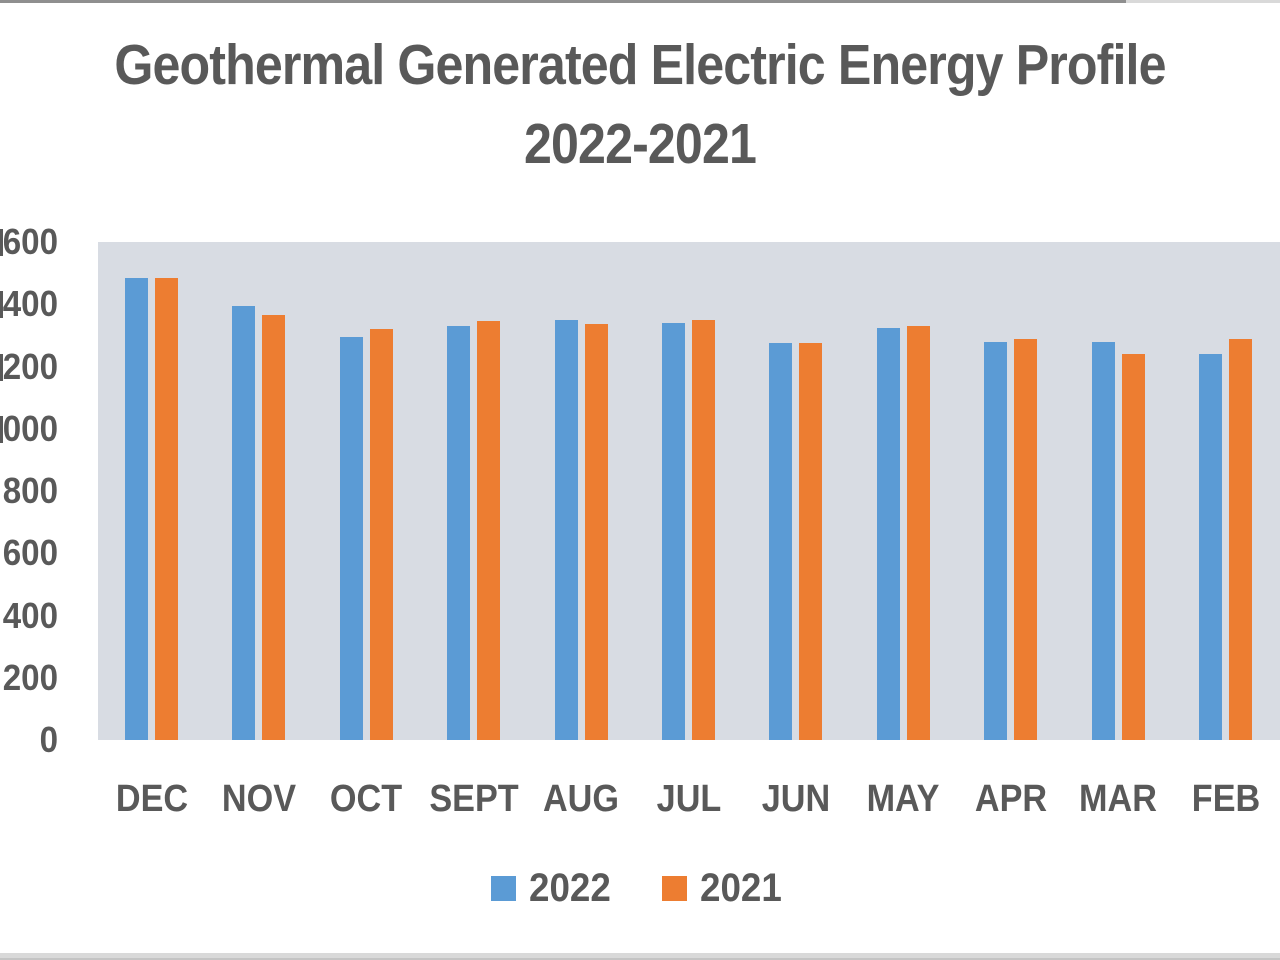  Describe the element at coordinates (741, 888) in the screenshot. I see `legend-label-2021: 2021` at that location.